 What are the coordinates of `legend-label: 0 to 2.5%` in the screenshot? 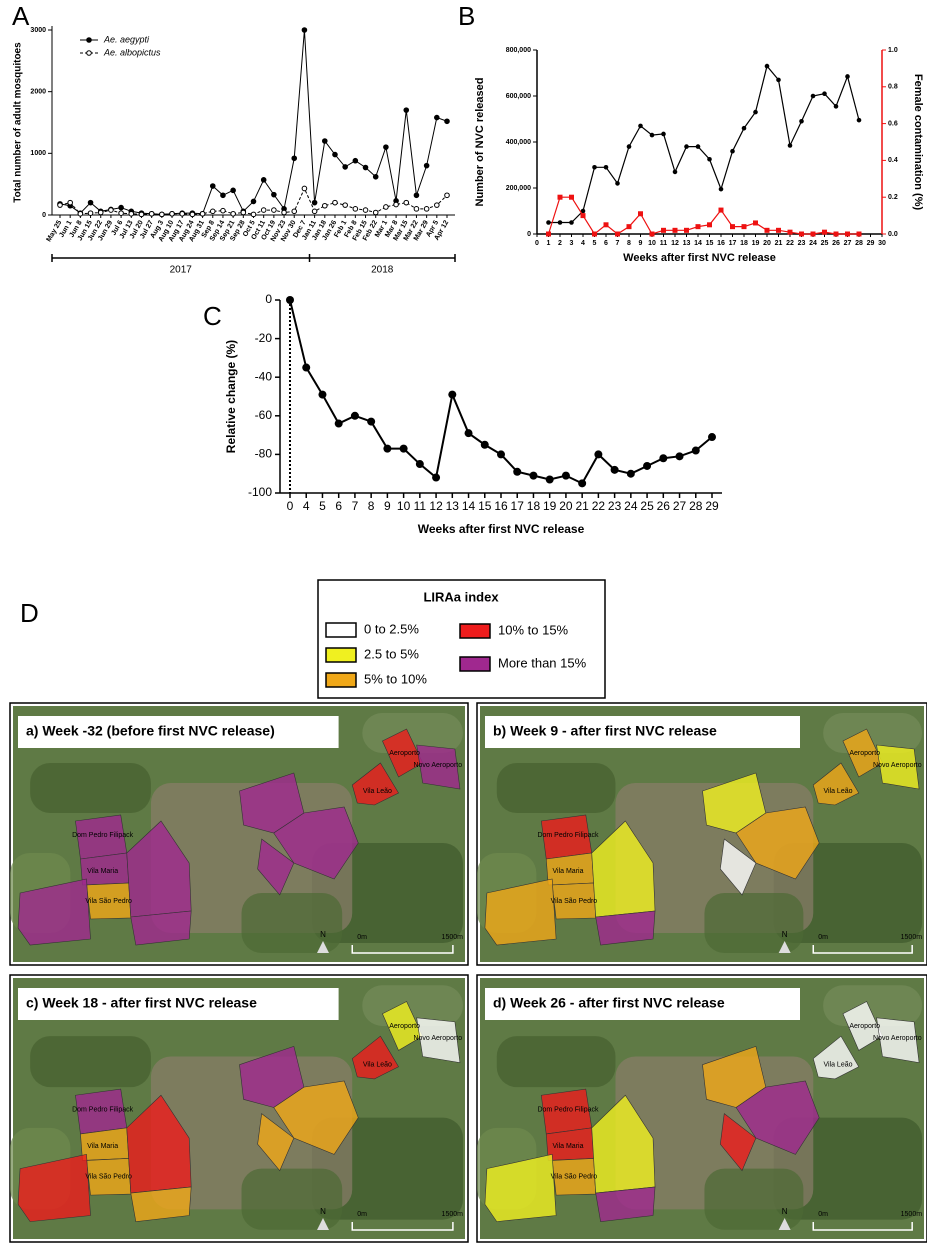 It's located at (391, 628).